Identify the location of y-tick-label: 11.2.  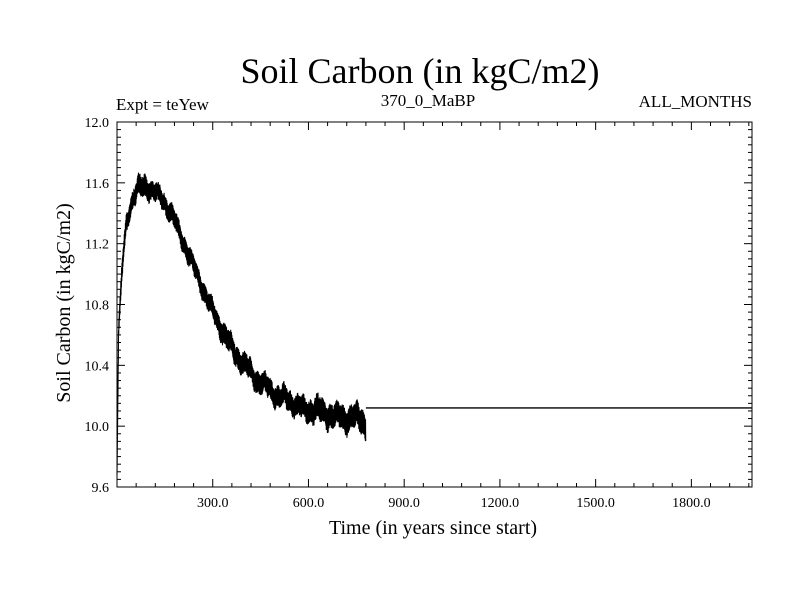
(97, 245).